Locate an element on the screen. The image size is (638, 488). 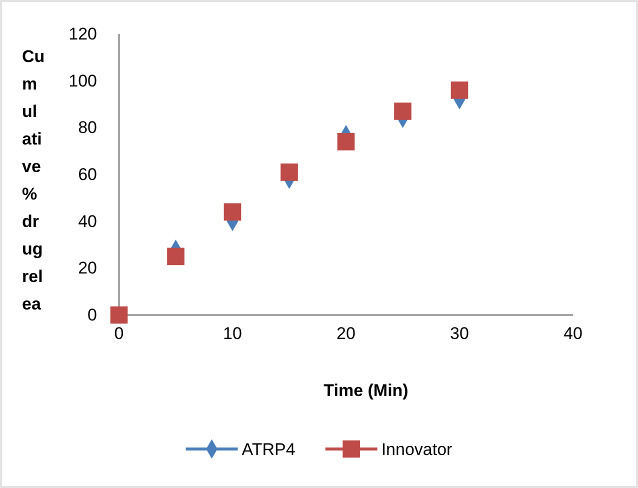
y-tick-label: 100 is located at coordinates (82, 80).